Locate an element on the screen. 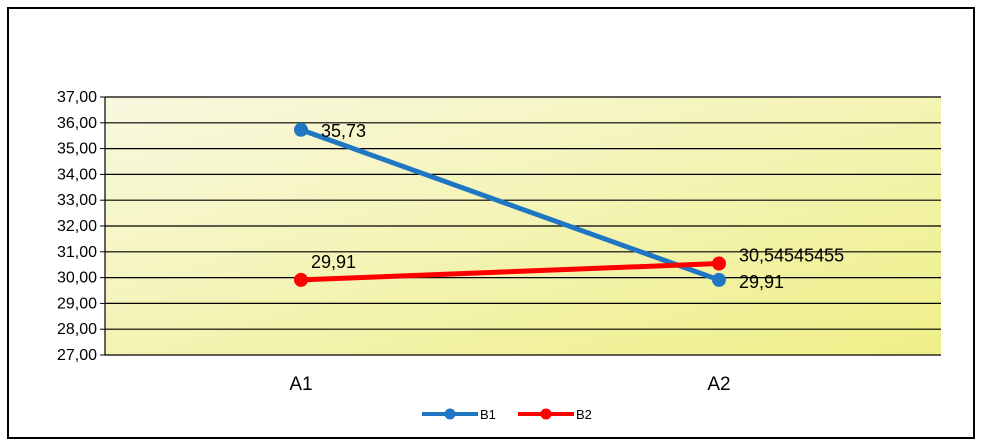  y-tick-label: 29,00 is located at coordinates (77, 303).